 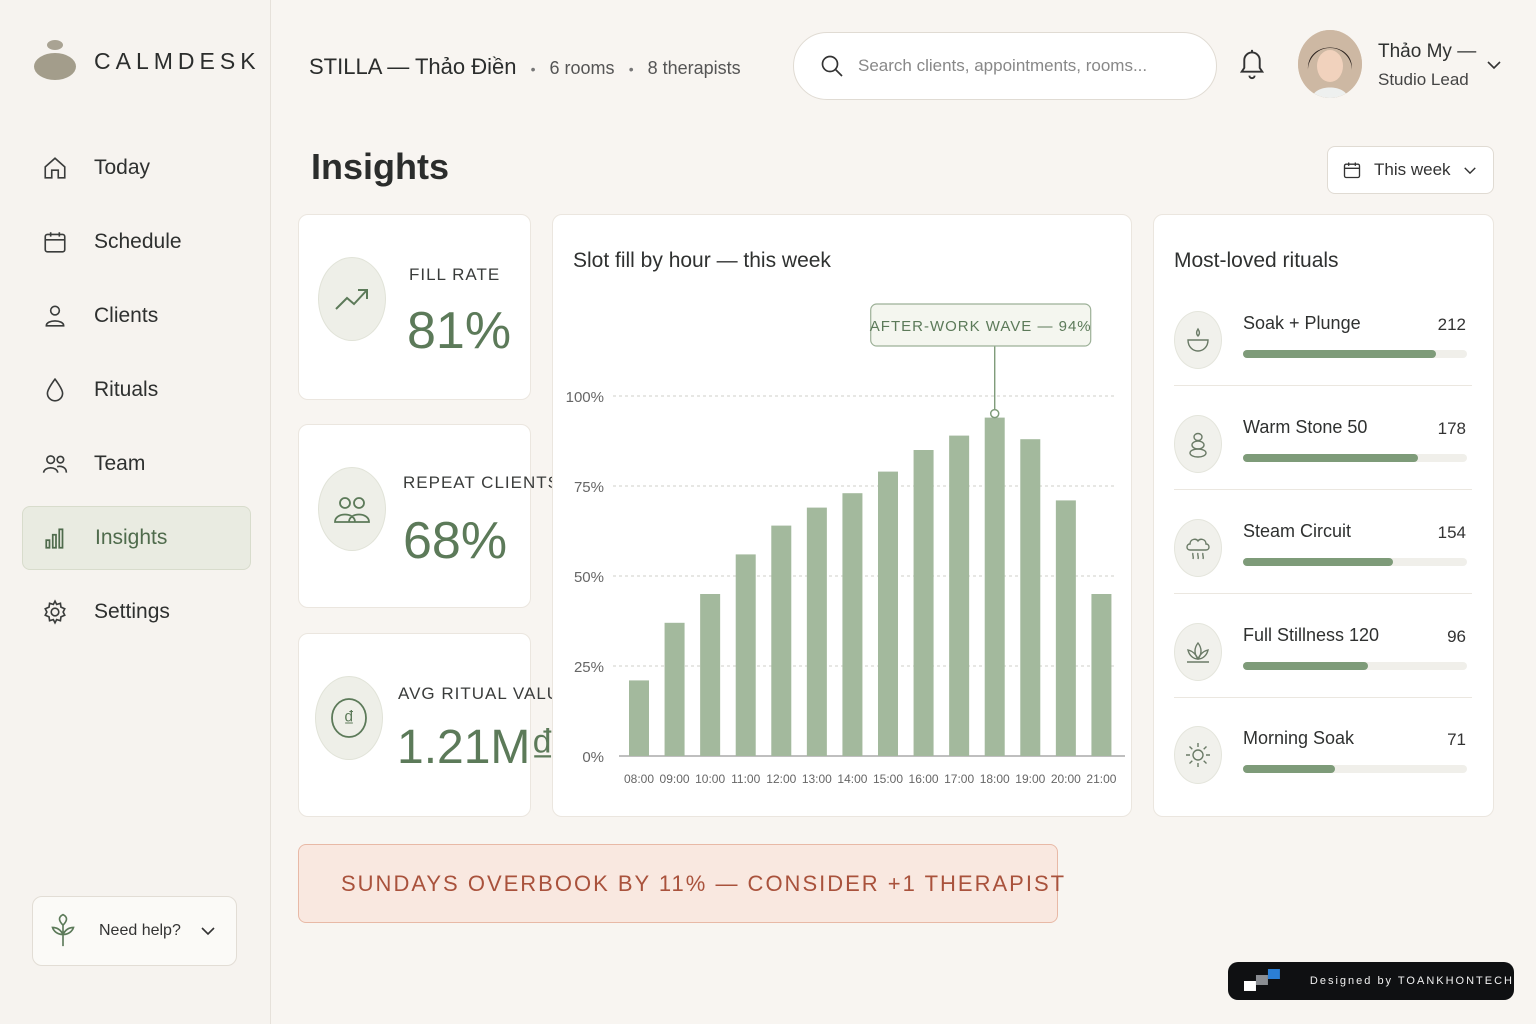 What do you see at coordinates (1299, 738) in the screenshot?
I see `ritual-name: Morning Soak` at bounding box center [1299, 738].